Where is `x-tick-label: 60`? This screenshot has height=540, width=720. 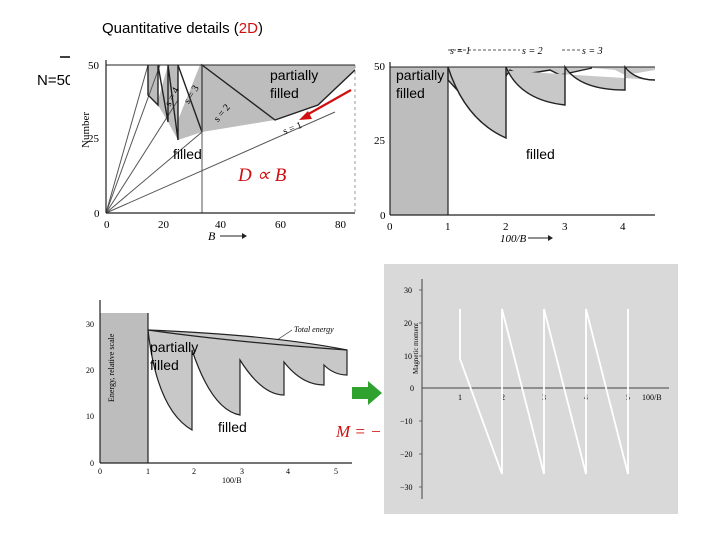
x-tick-label: 60 is located at coordinates (281, 225).